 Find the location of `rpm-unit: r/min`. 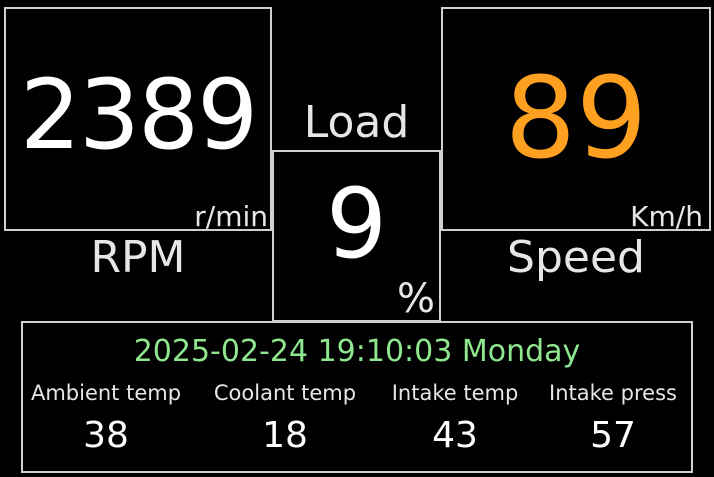

rpm-unit: r/min is located at coordinates (231, 216).